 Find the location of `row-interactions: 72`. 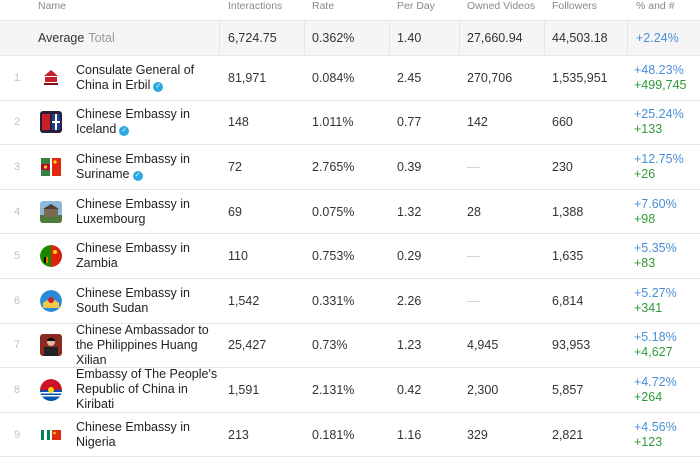

row-interactions: 72 is located at coordinates (235, 166).